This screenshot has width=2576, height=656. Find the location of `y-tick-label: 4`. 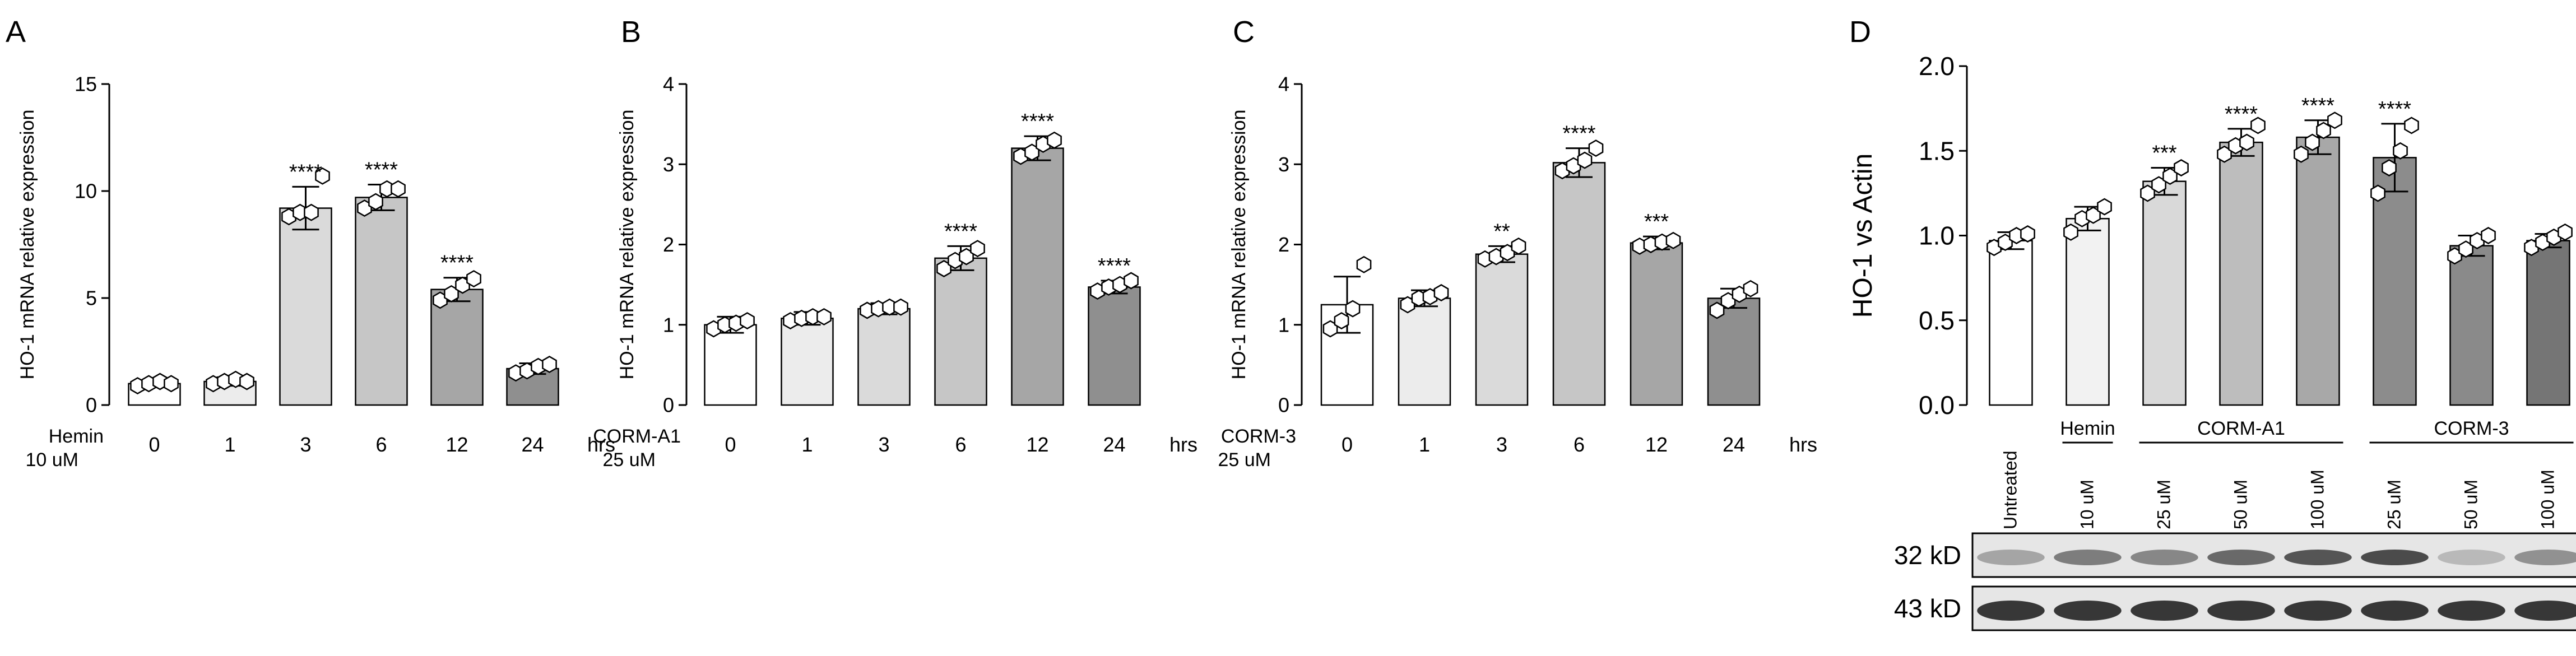

y-tick-label: 4 is located at coordinates (1283, 84).